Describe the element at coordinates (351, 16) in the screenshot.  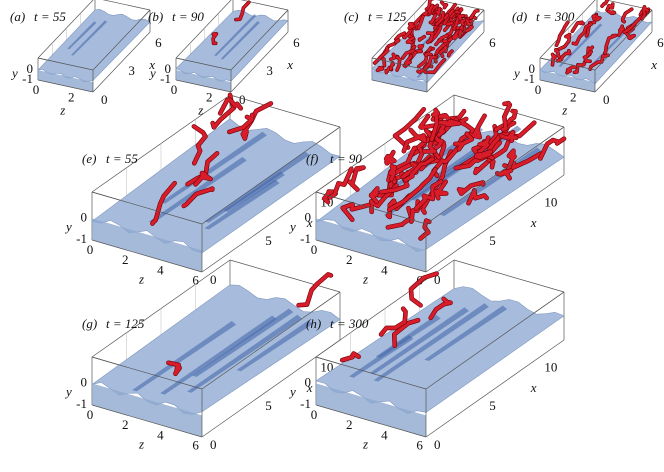
I see `panel-label: (c)` at that location.